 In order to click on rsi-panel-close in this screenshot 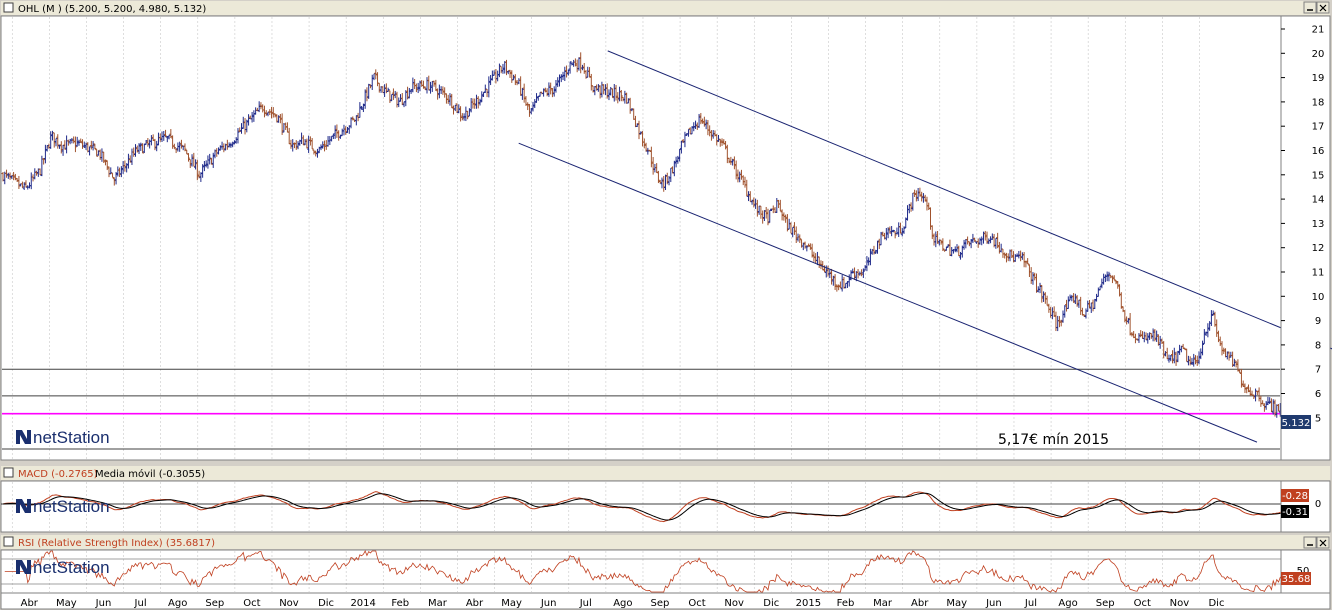, I will do `click(1323, 542)`.